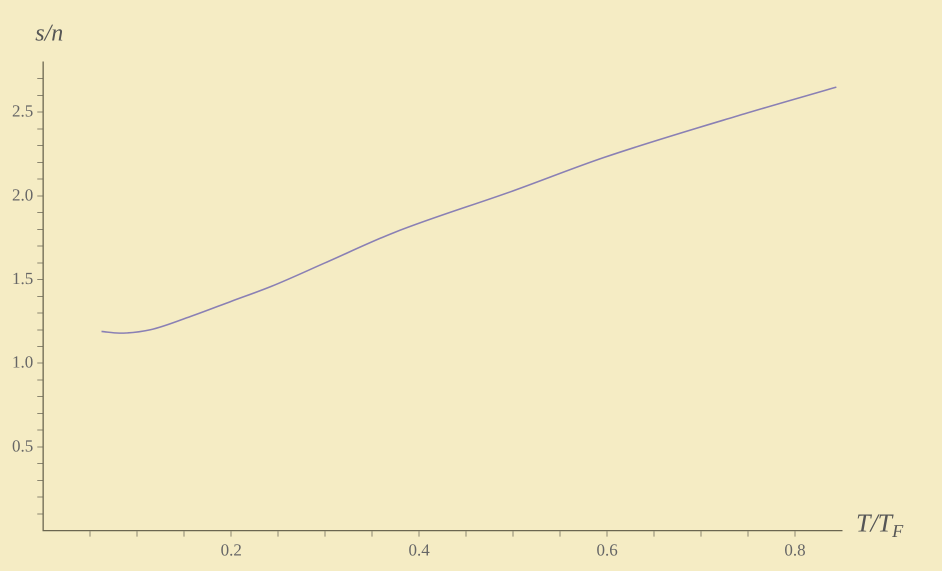 The width and height of the screenshot is (942, 571). What do you see at coordinates (49, 33) in the screenshot?
I see `y-axis-title: s/n` at bounding box center [49, 33].